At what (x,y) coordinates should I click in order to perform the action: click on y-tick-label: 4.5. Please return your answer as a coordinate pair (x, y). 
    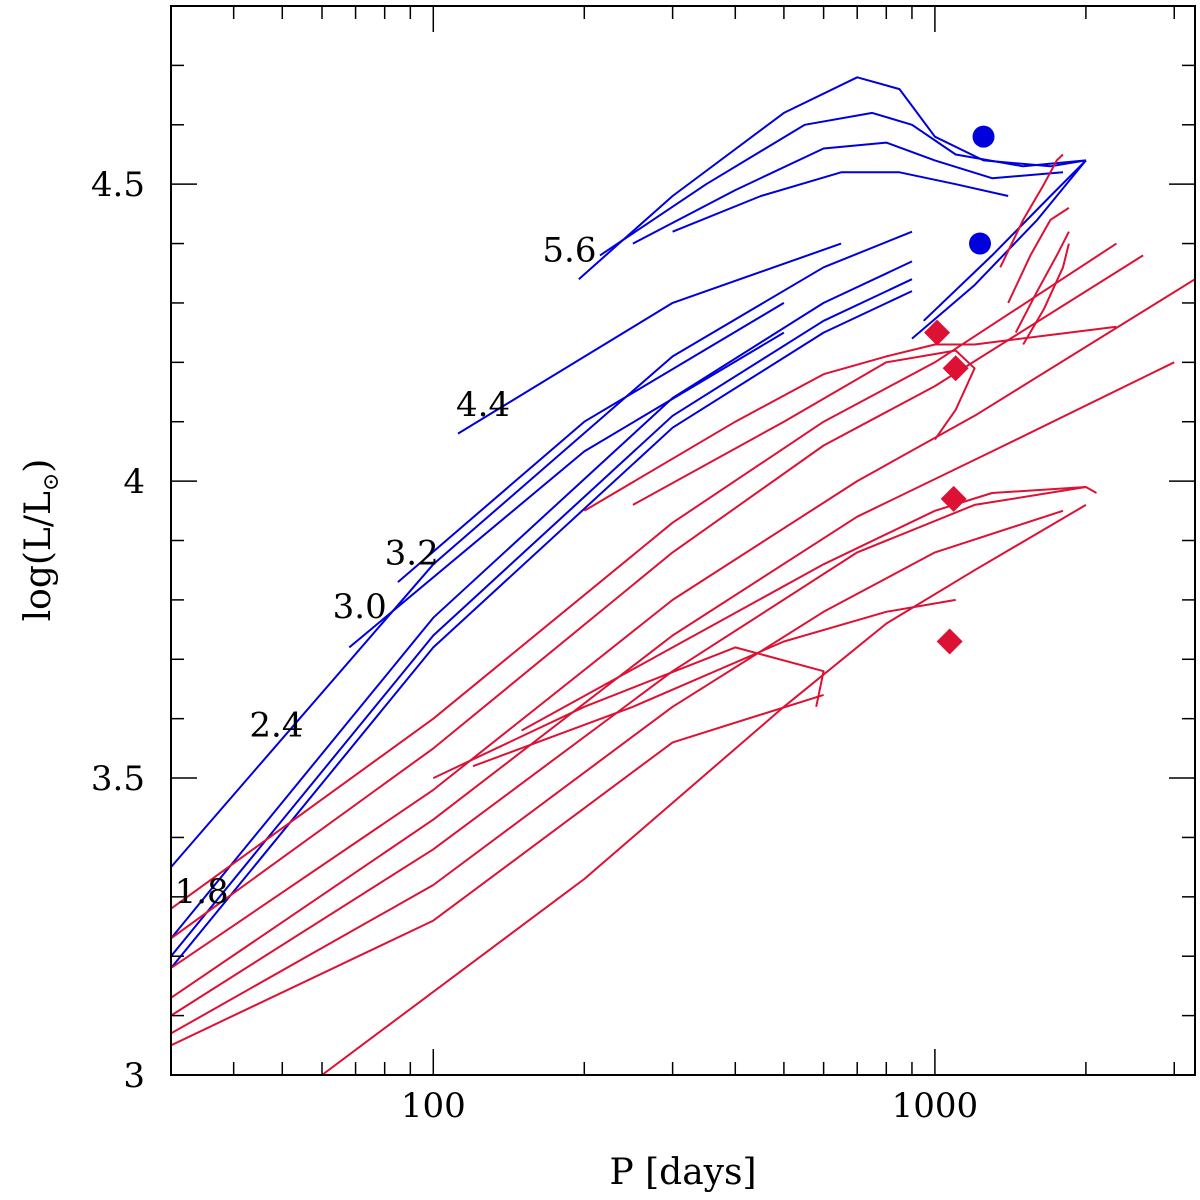
    Looking at the image, I should click on (118, 185).